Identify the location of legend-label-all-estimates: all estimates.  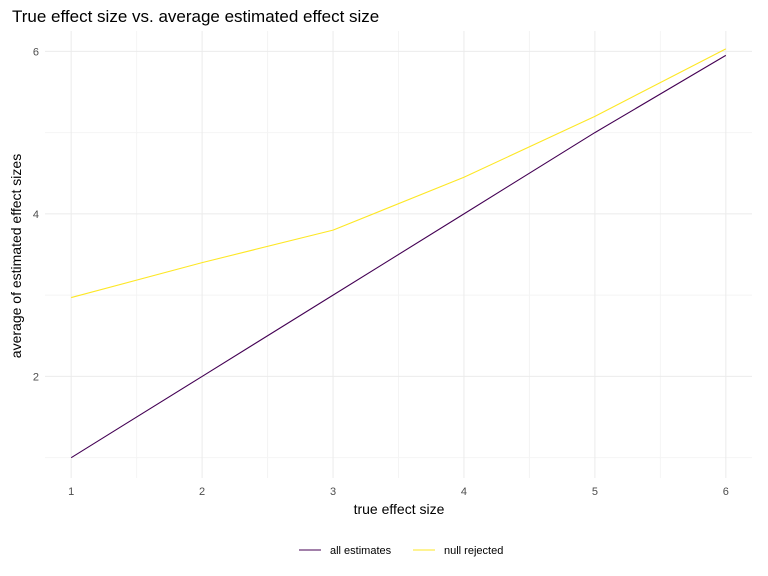
(361, 551).